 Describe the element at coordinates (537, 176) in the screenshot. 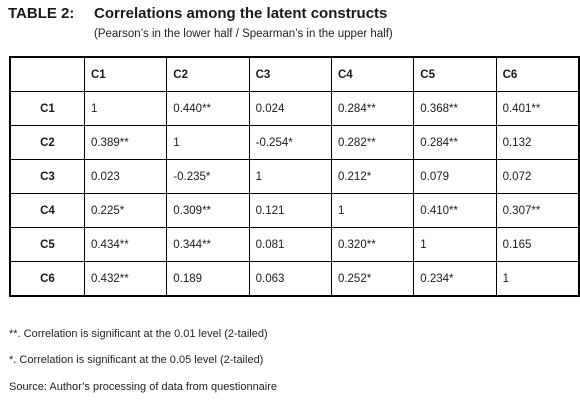

I see `table-cell: 0.072` at that location.